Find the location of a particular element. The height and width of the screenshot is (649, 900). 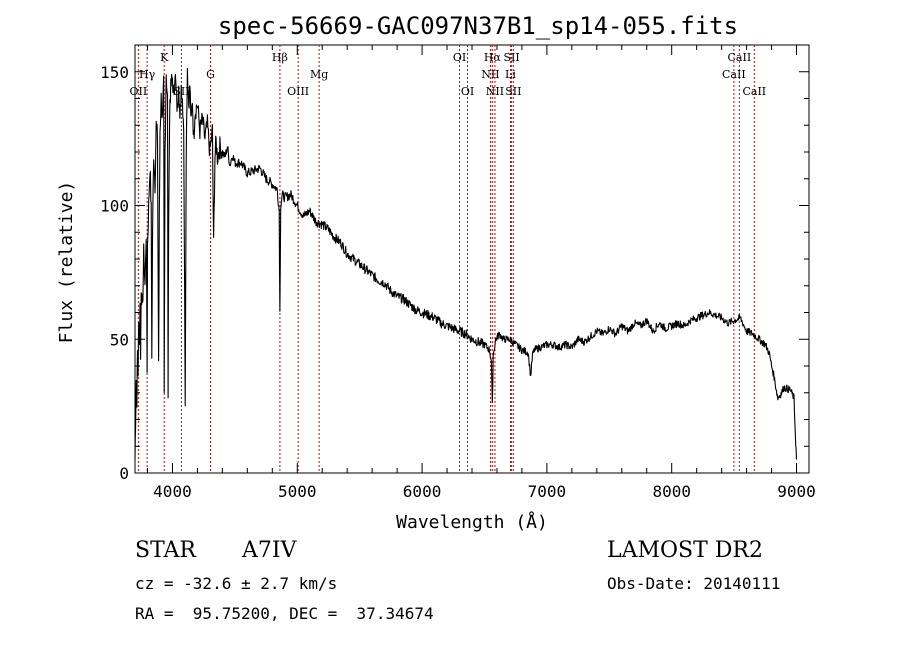

x-tick-label: 4000 is located at coordinates (172, 491).